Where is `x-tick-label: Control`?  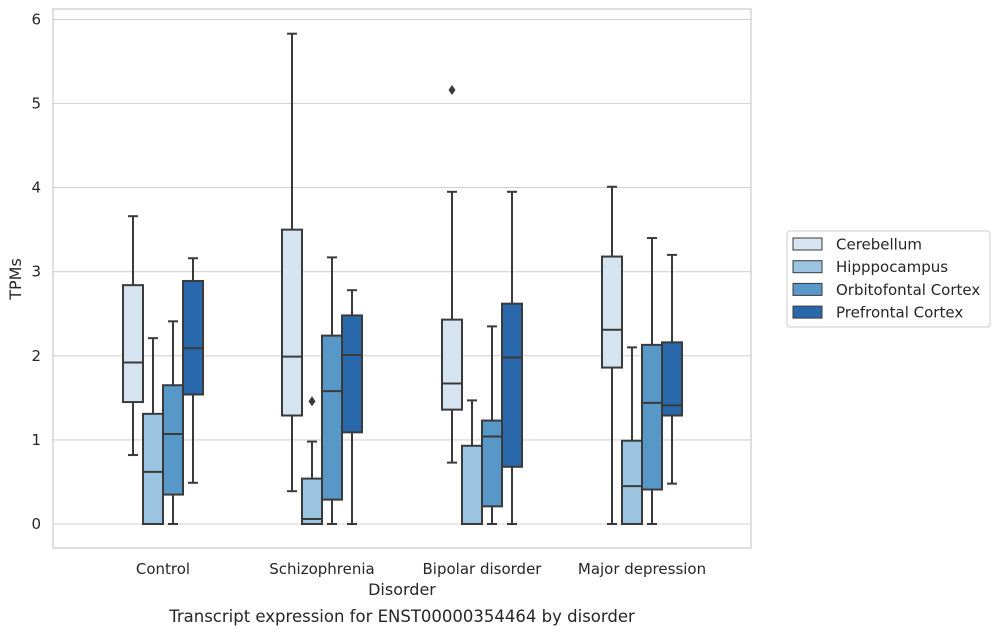
x-tick-label: Control is located at coordinates (163, 569).